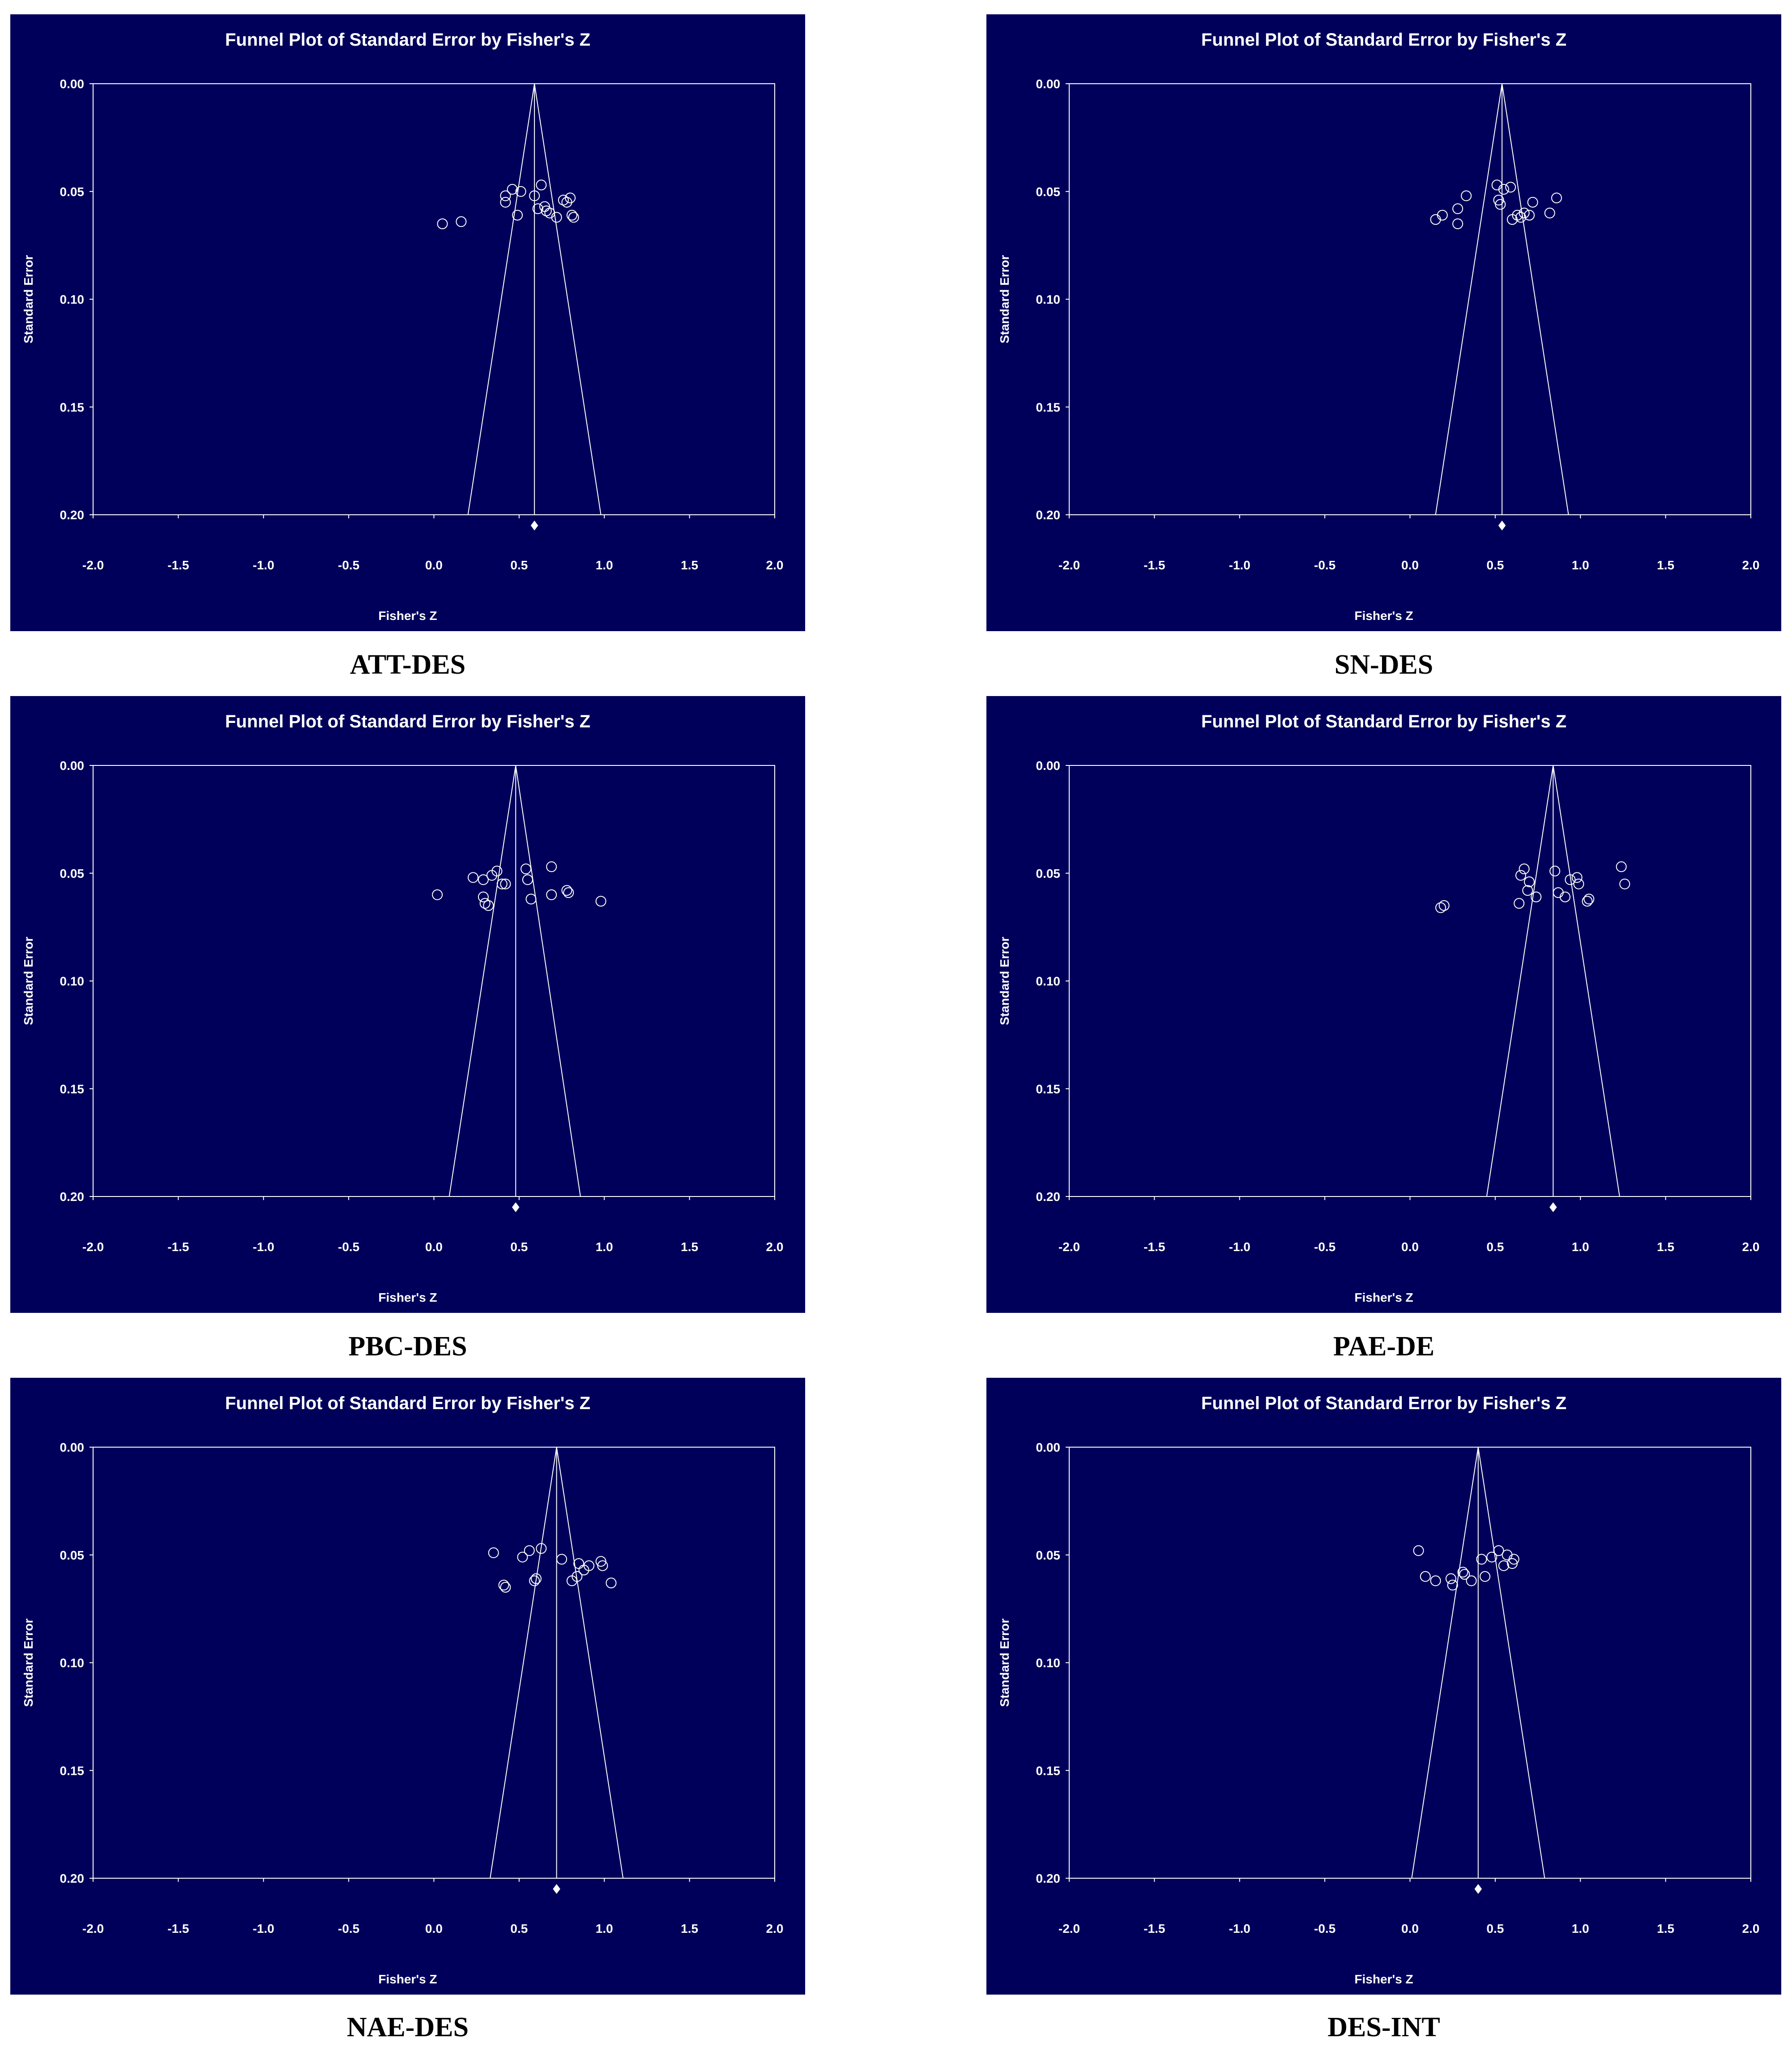 The height and width of the screenshot is (2051, 1792). What do you see at coordinates (1502, 525) in the screenshot?
I see `summary-diamond` at bounding box center [1502, 525].